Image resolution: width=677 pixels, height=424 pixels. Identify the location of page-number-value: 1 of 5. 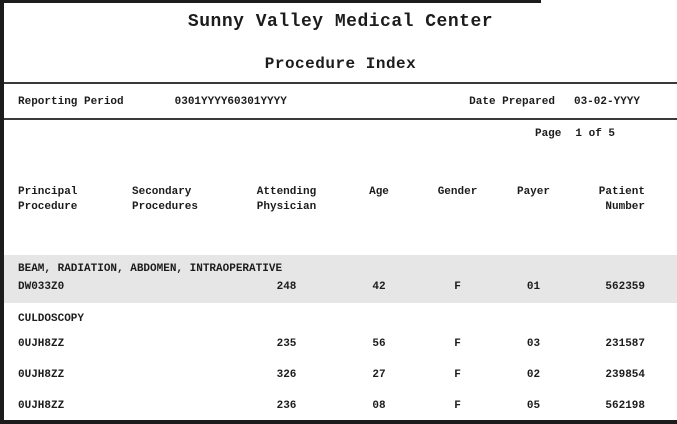
(595, 134).